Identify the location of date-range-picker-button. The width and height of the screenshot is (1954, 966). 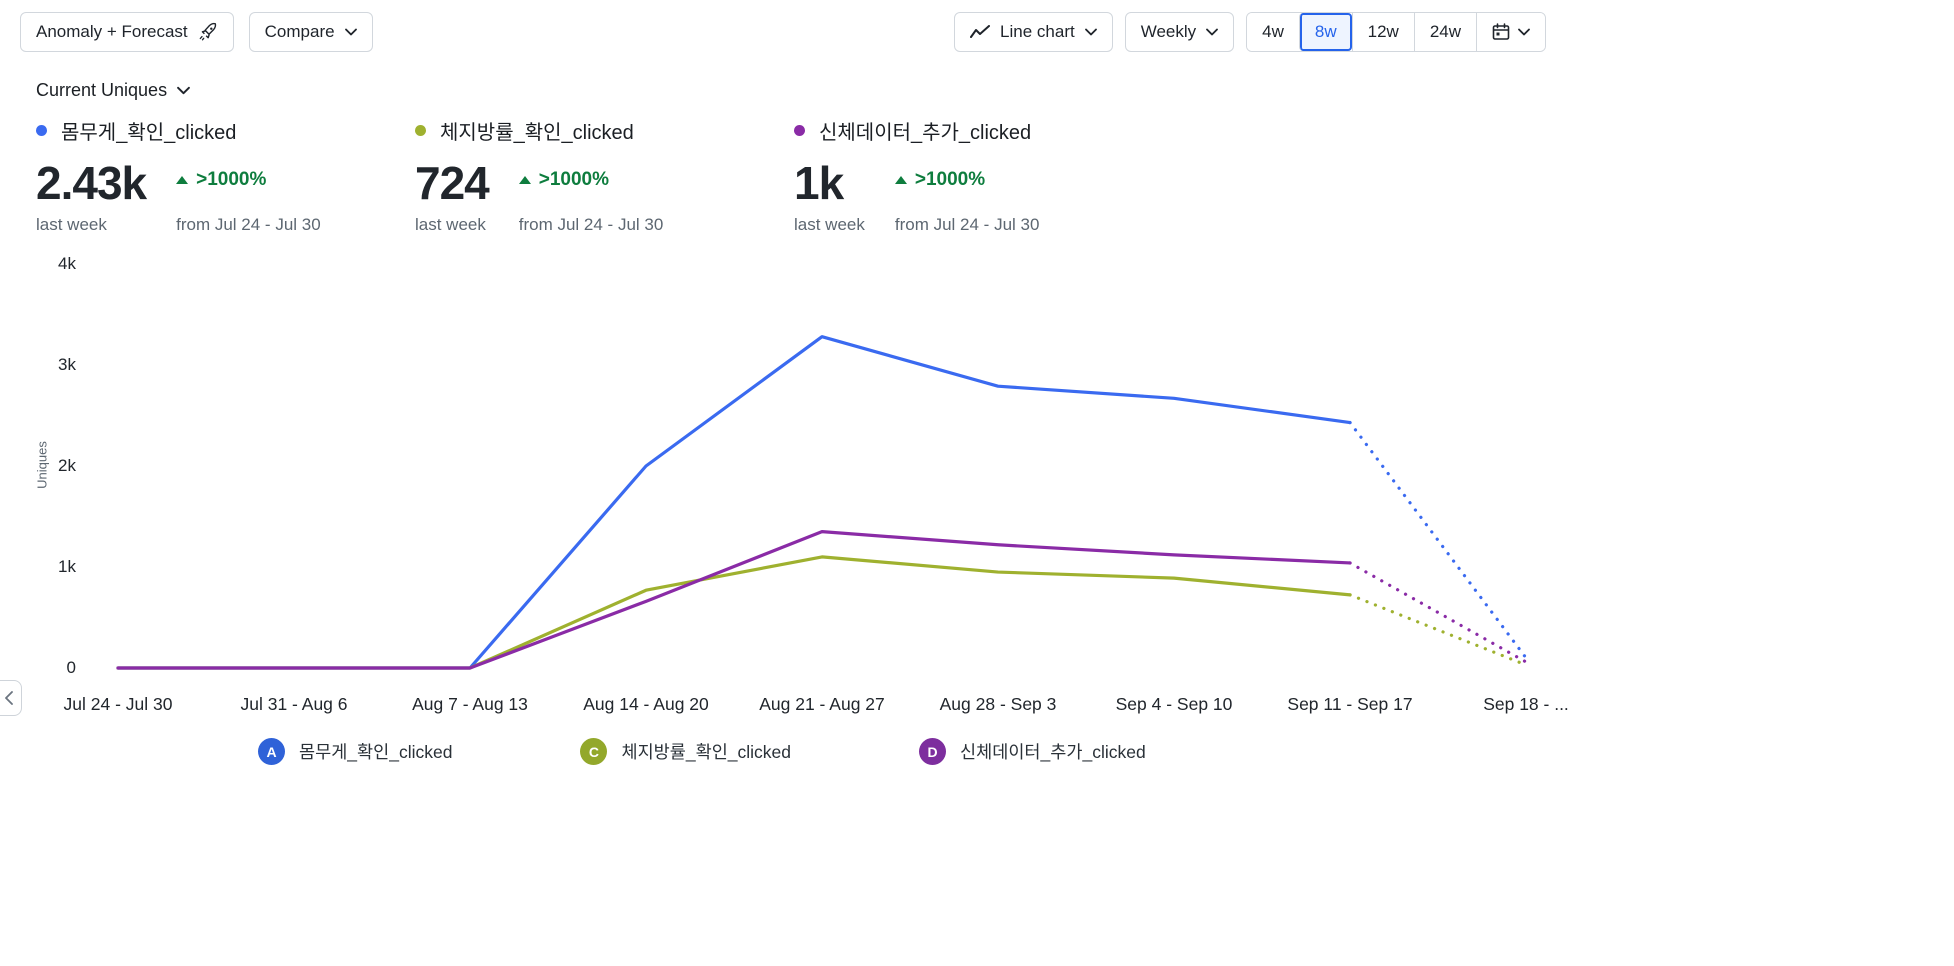
(1510, 32).